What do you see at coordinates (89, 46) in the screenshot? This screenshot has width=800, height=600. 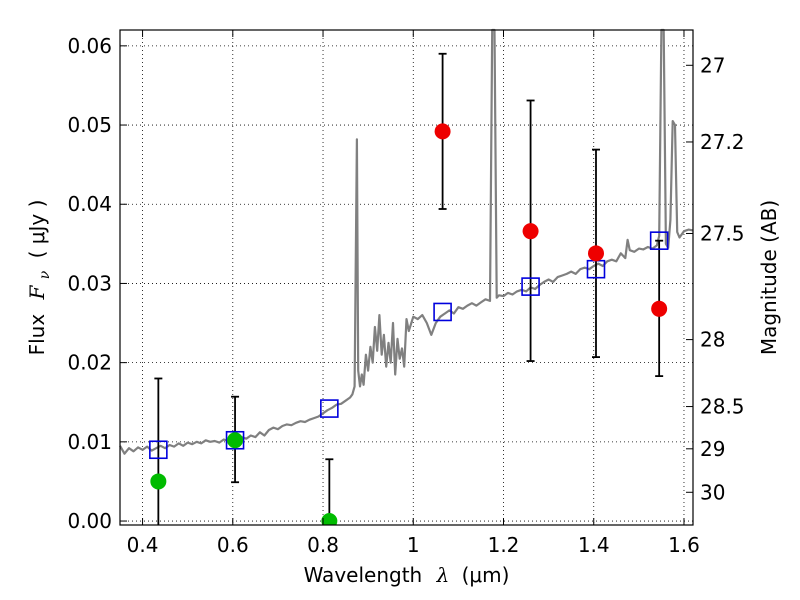 I see `y-tick-label: 0.06` at bounding box center [89, 46].